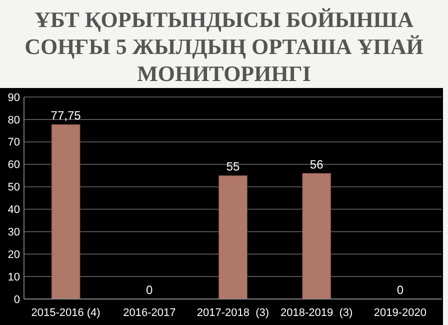 The width and height of the screenshot is (448, 325). Describe the element at coordinates (316, 313) in the screenshot. I see `x-tick-label: 2018-2019 (3)` at that location.